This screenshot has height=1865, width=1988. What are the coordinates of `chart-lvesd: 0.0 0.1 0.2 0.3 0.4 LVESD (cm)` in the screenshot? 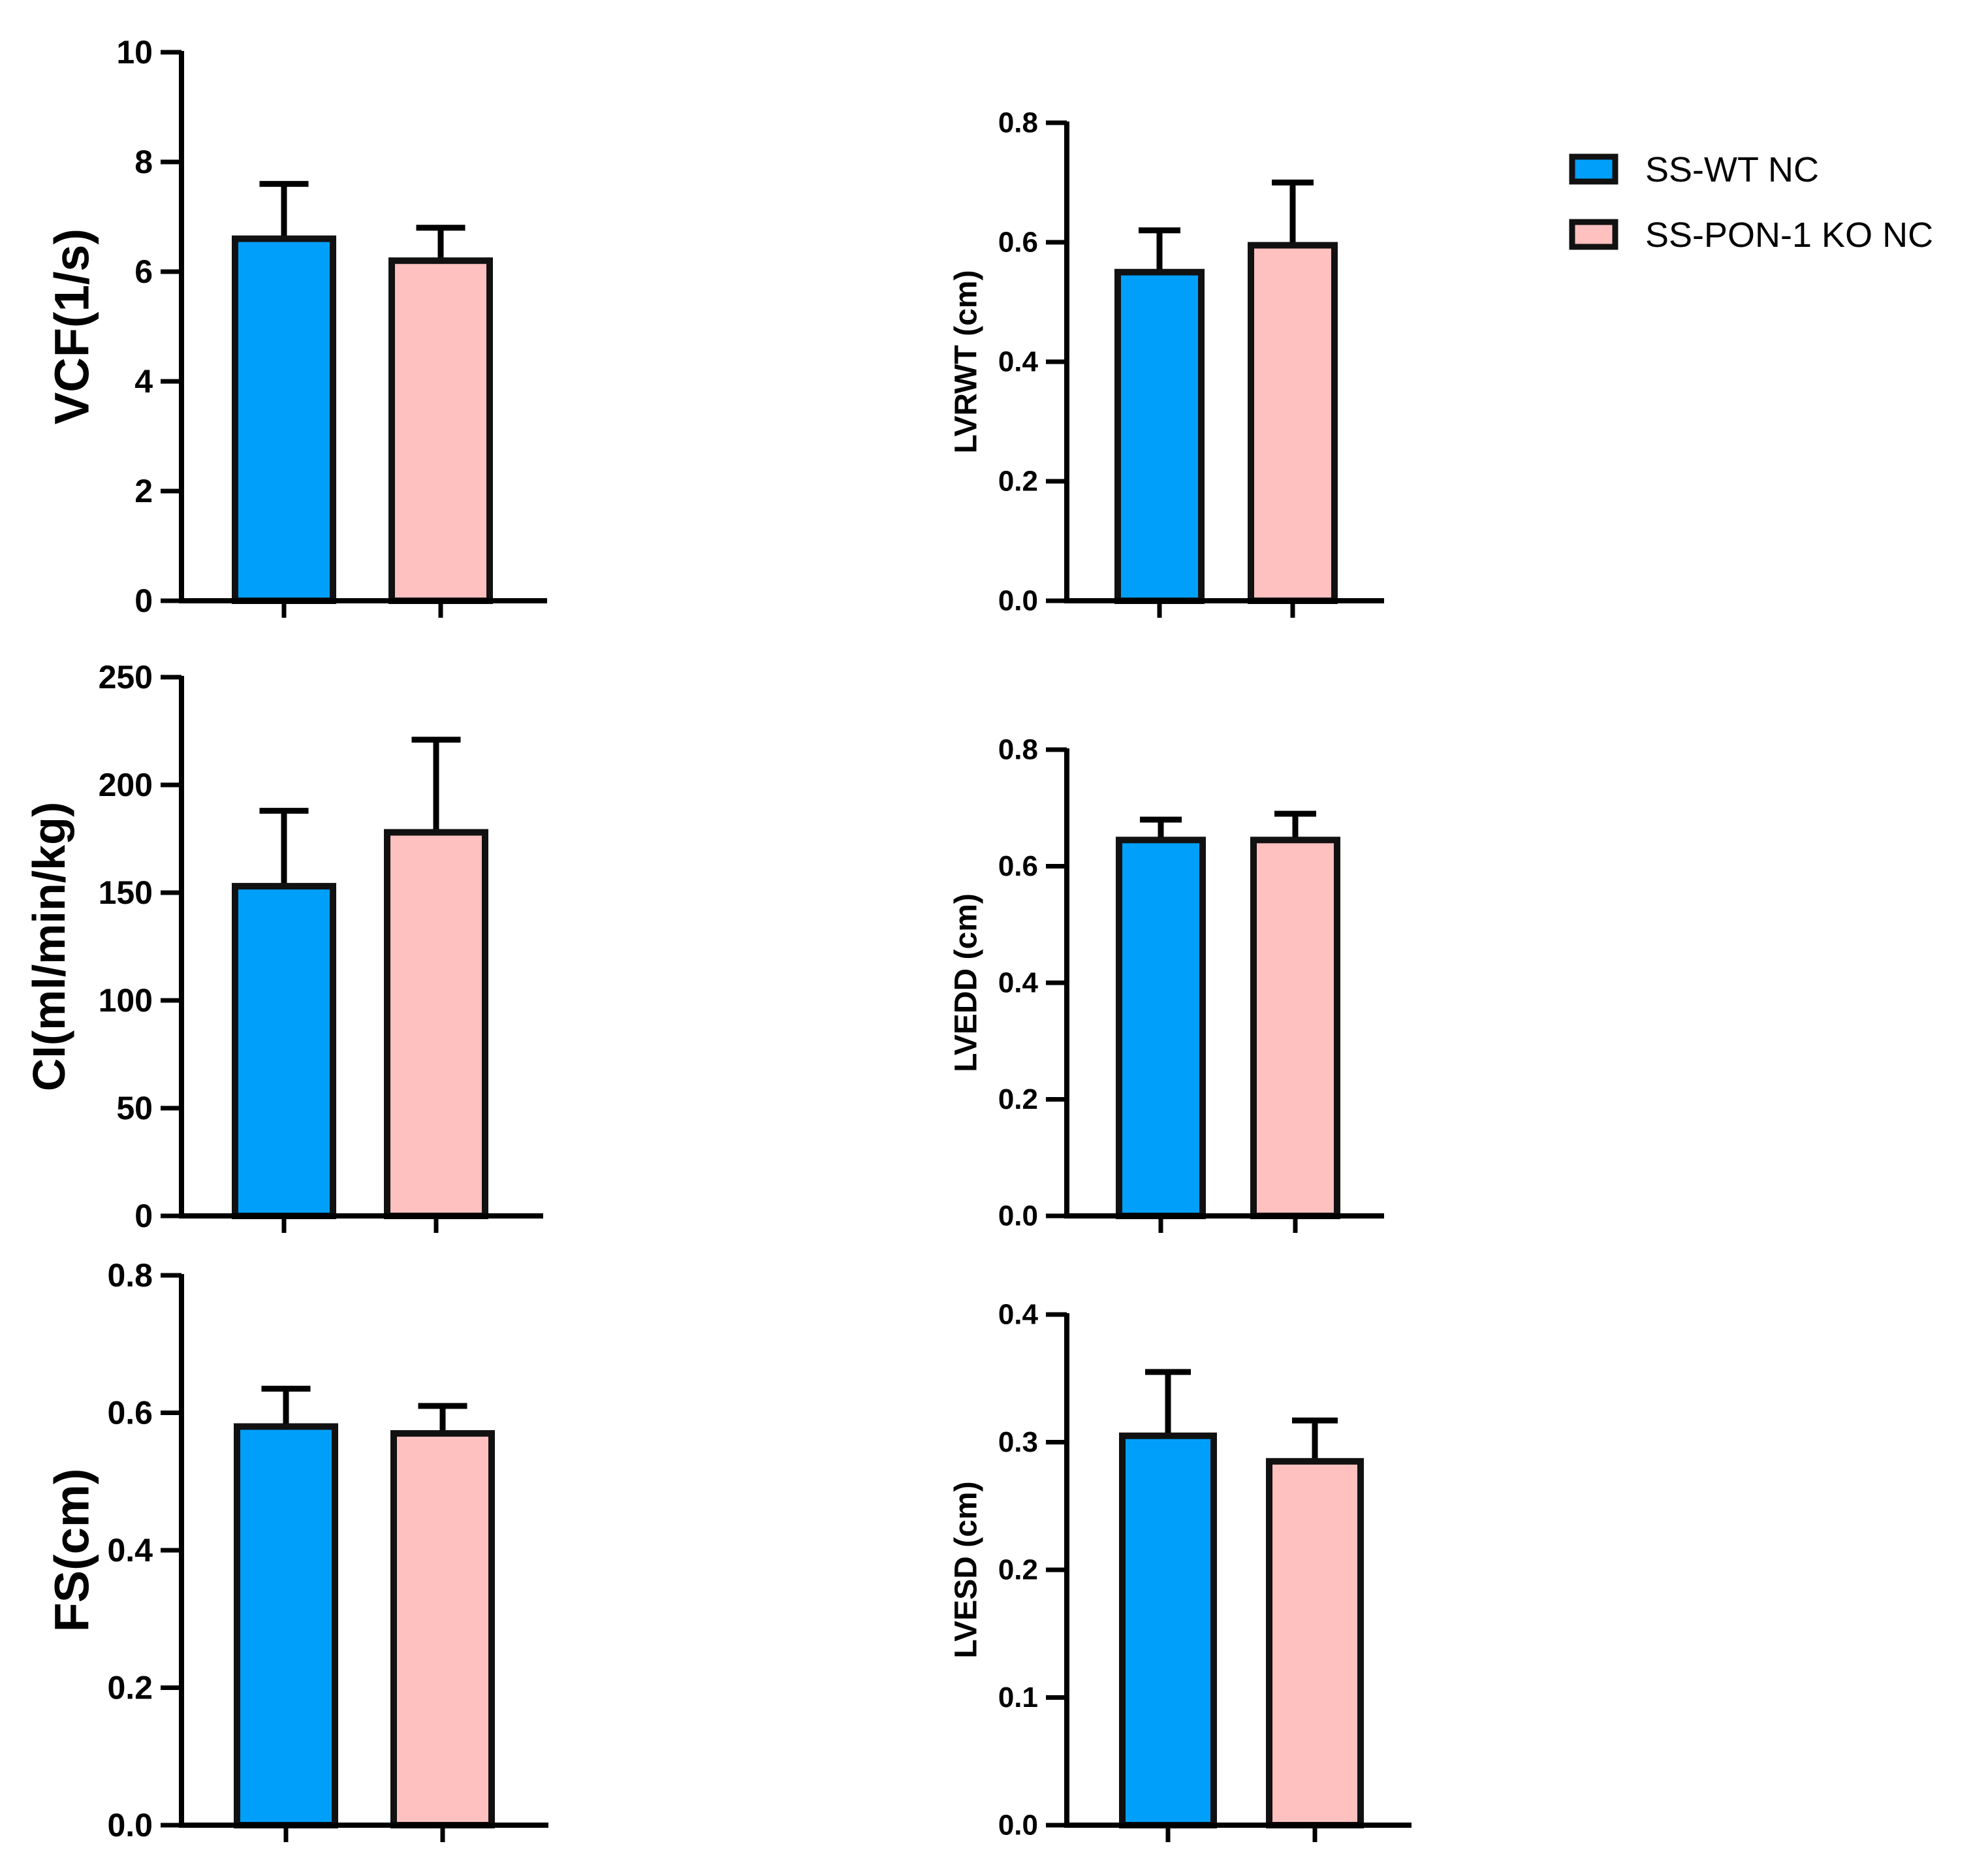 It's located at (1181, 1570).